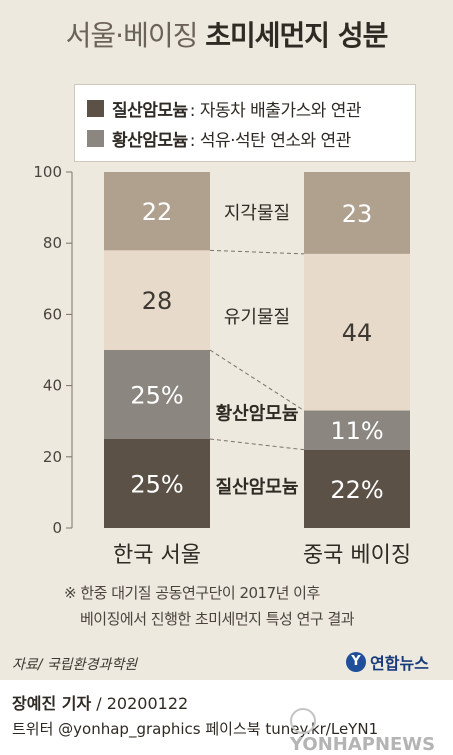 This screenshot has width=453, height=755. What do you see at coordinates (257, 213) in the screenshot?
I see `middle-label-3: 지각물질` at bounding box center [257, 213].